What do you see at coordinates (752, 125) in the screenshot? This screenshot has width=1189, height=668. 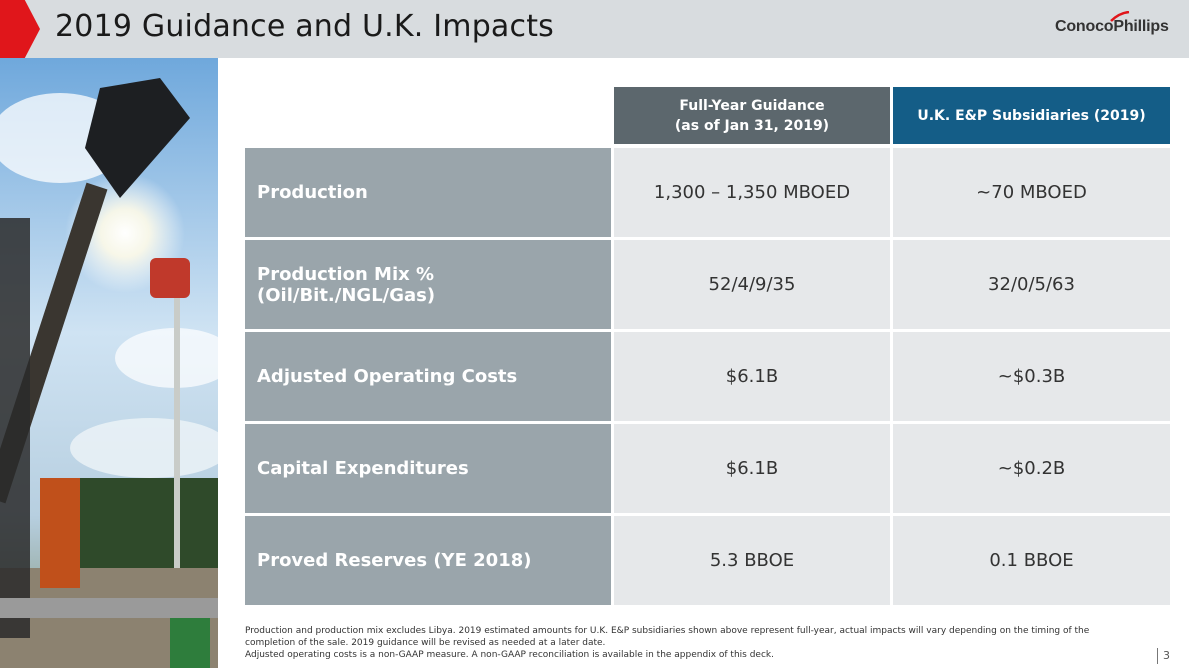 I see `column-header-line2: (as of Jan 31, 2019)` at bounding box center [752, 125].